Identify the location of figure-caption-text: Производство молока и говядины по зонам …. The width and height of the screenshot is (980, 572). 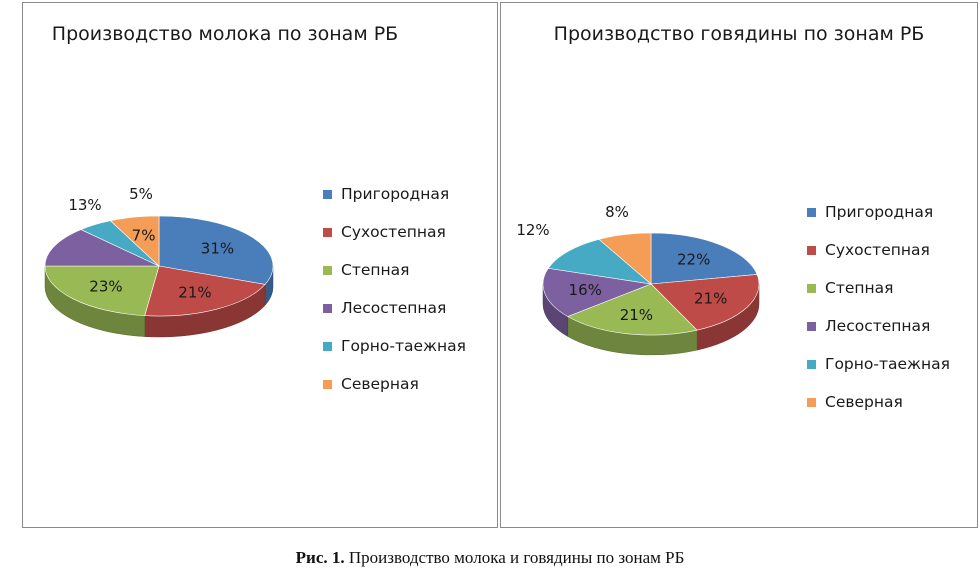
(514, 557).